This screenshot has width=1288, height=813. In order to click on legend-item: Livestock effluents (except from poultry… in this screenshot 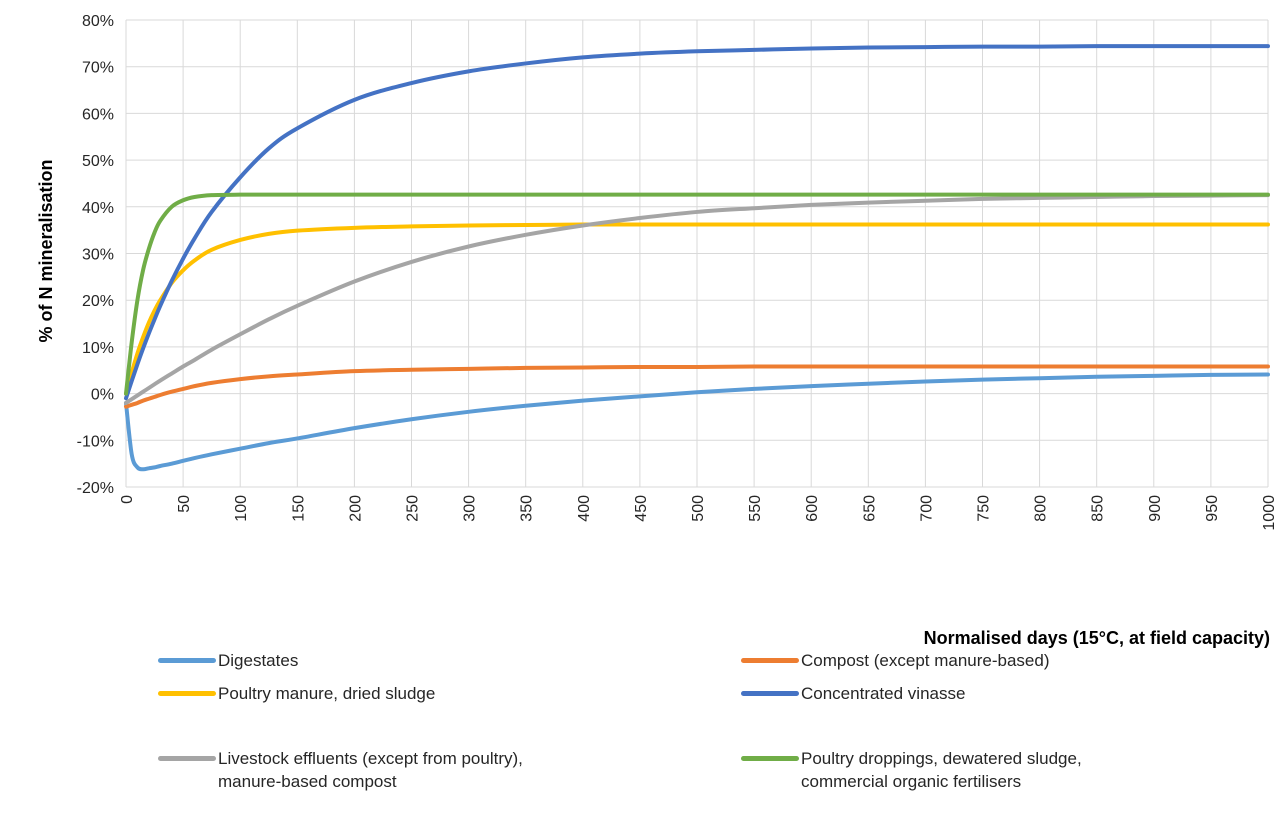, I will do `click(340, 770)`.